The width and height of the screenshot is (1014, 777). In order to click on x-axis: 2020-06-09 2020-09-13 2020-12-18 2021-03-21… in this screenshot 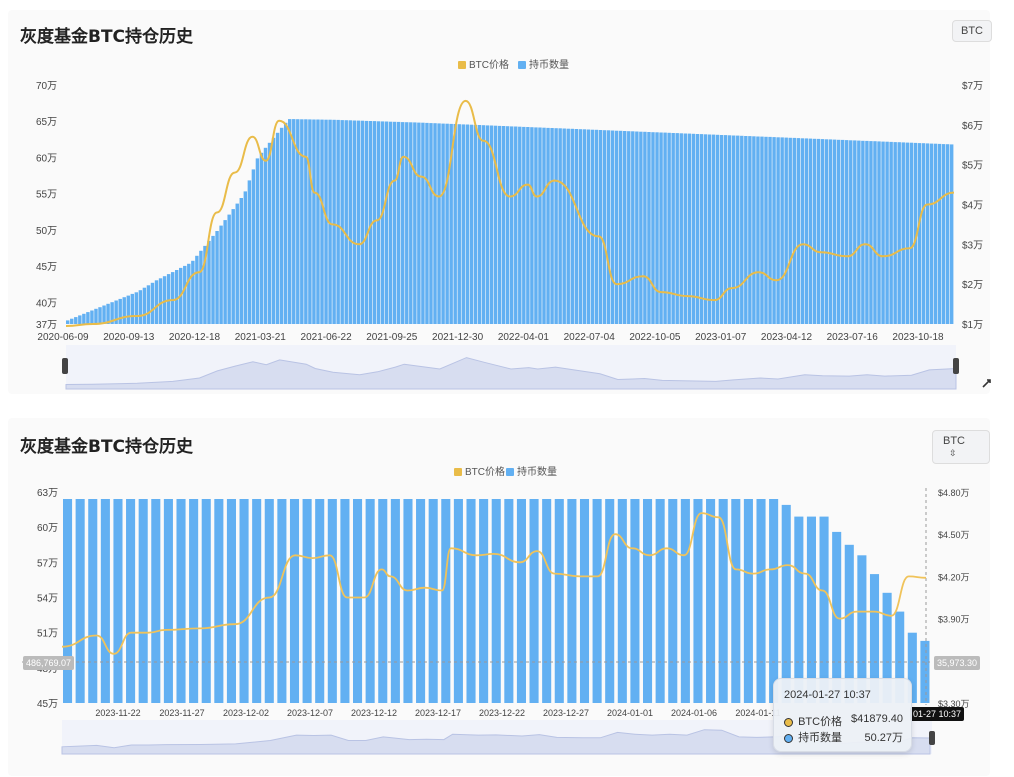, I will do `click(490, 337)`.